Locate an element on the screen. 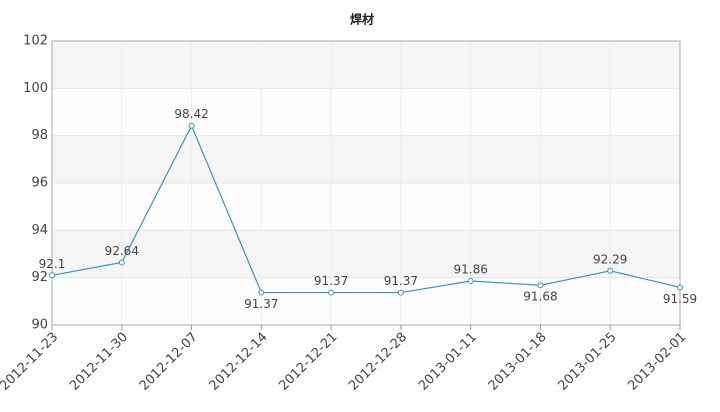 The image size is (720, 412). x-tick-label: 2013-02-01 is located at coordinates (657, 362).